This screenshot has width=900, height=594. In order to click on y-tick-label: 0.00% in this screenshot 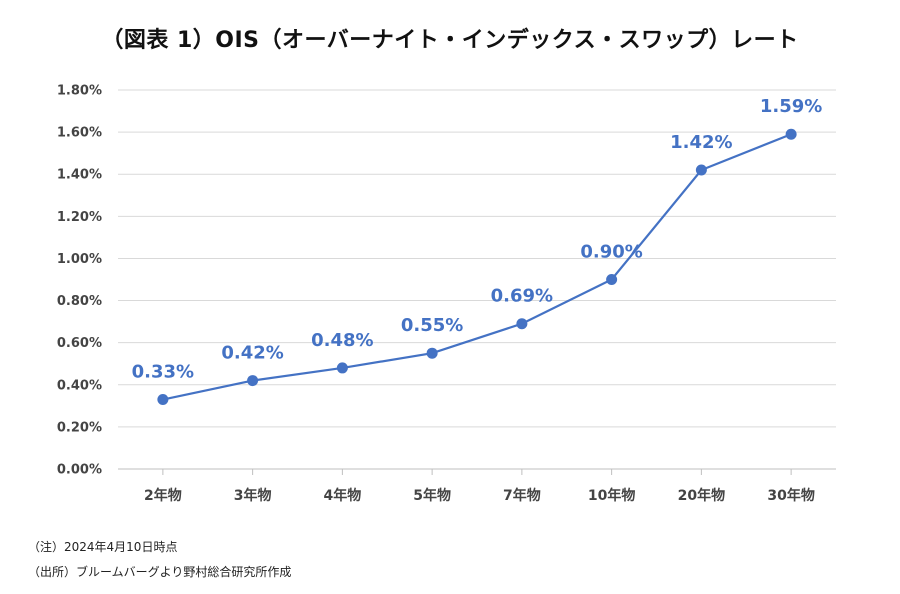, I will do `click(79, 470)`.